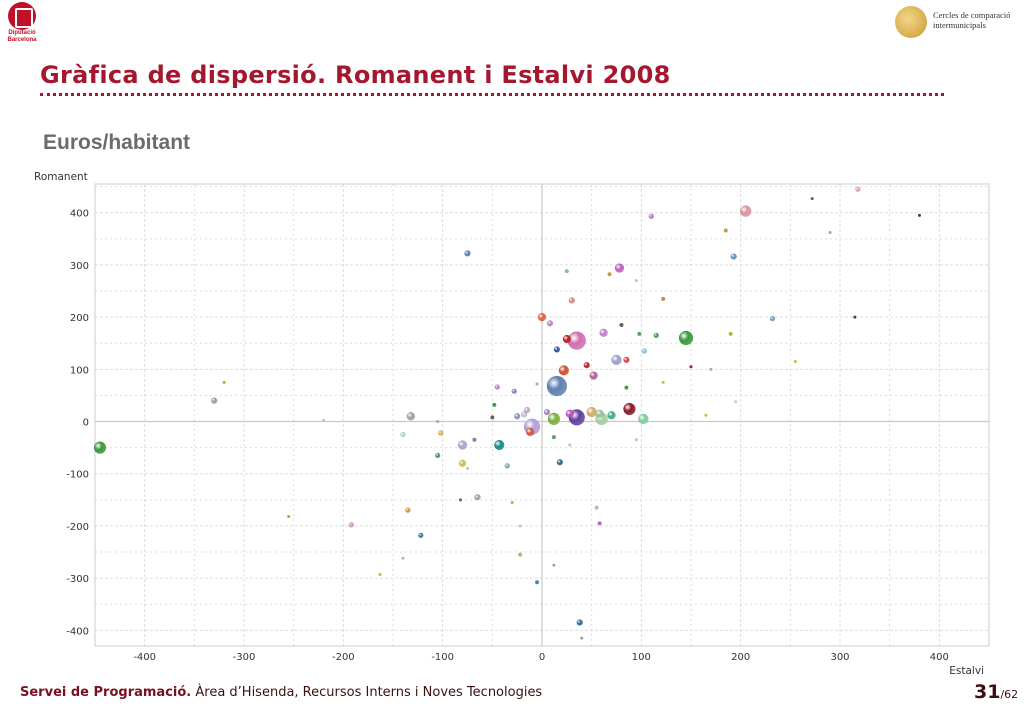 This screenshot has width=1024, height=709. I want to click on x-tick-label: 400, so click(939, 657).